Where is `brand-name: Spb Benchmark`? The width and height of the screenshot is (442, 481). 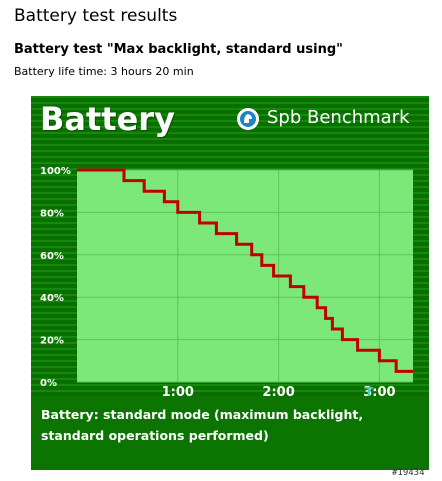 brand-name: Spb Benchmark is located at coordinates (338, 117).